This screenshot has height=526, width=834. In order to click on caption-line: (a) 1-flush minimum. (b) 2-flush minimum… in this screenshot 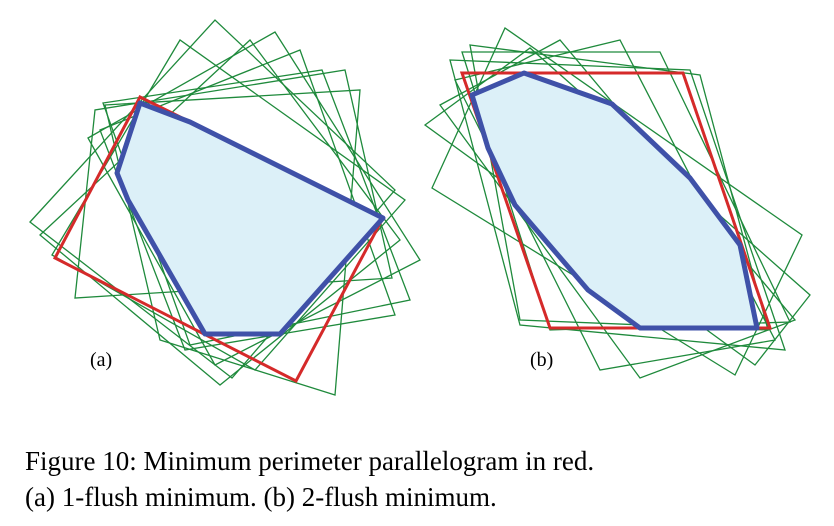, I will do `click(261, 497)`.